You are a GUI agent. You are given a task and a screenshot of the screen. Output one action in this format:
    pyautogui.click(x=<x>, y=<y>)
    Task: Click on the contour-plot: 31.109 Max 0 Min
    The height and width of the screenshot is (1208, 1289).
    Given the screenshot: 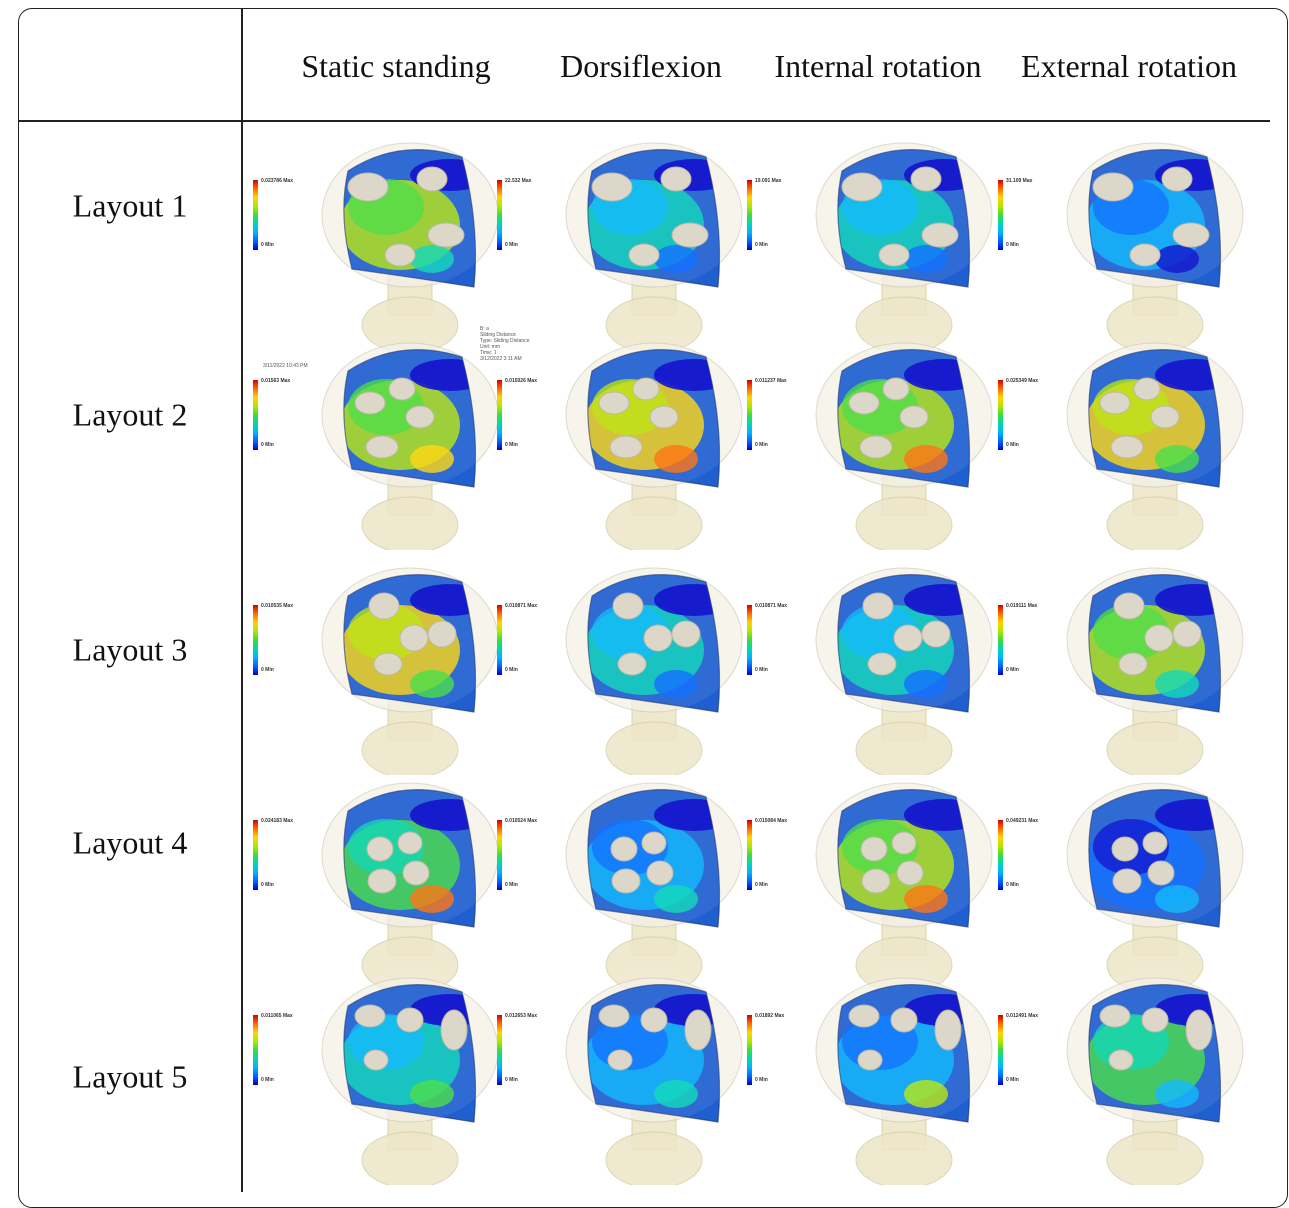 What is the action you would take?
    pyautogui.click(x=1122, y=240)
    